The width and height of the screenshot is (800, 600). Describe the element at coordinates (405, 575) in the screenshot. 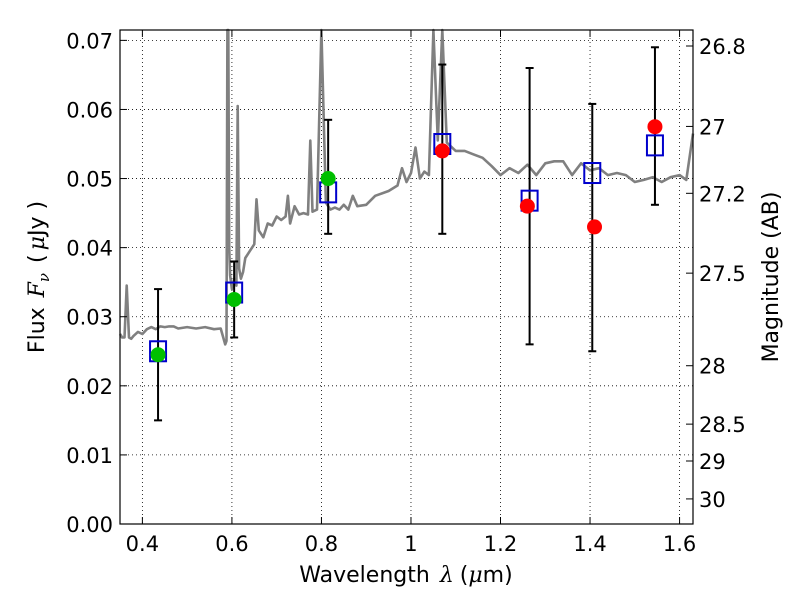

I see `x-axis-label: Wavelength λ (μm)` at that location.